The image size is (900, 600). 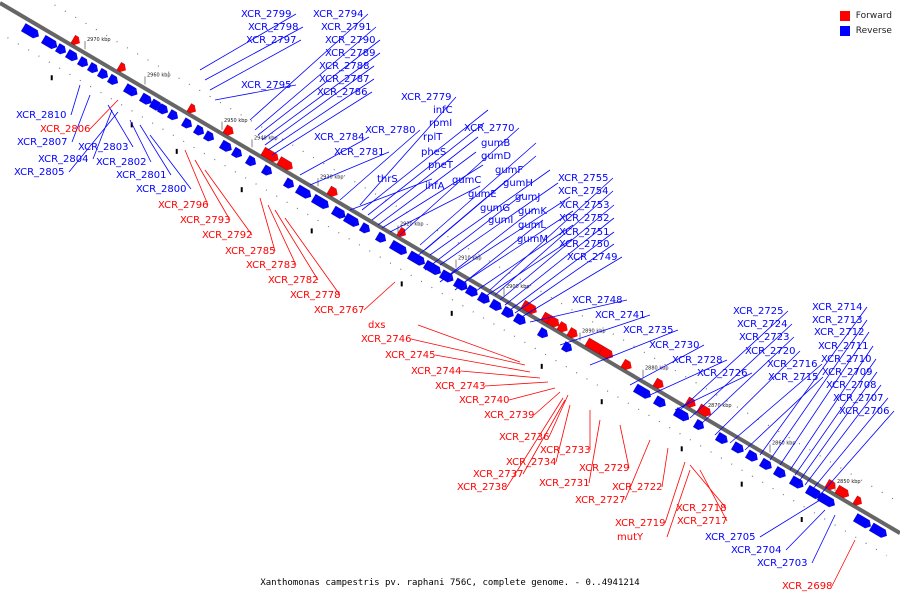 What do you see at coordinates (807, 586) in the screenshot?
I see `forward-gene-label: XCR_2698` at bounding box center [807, 586].